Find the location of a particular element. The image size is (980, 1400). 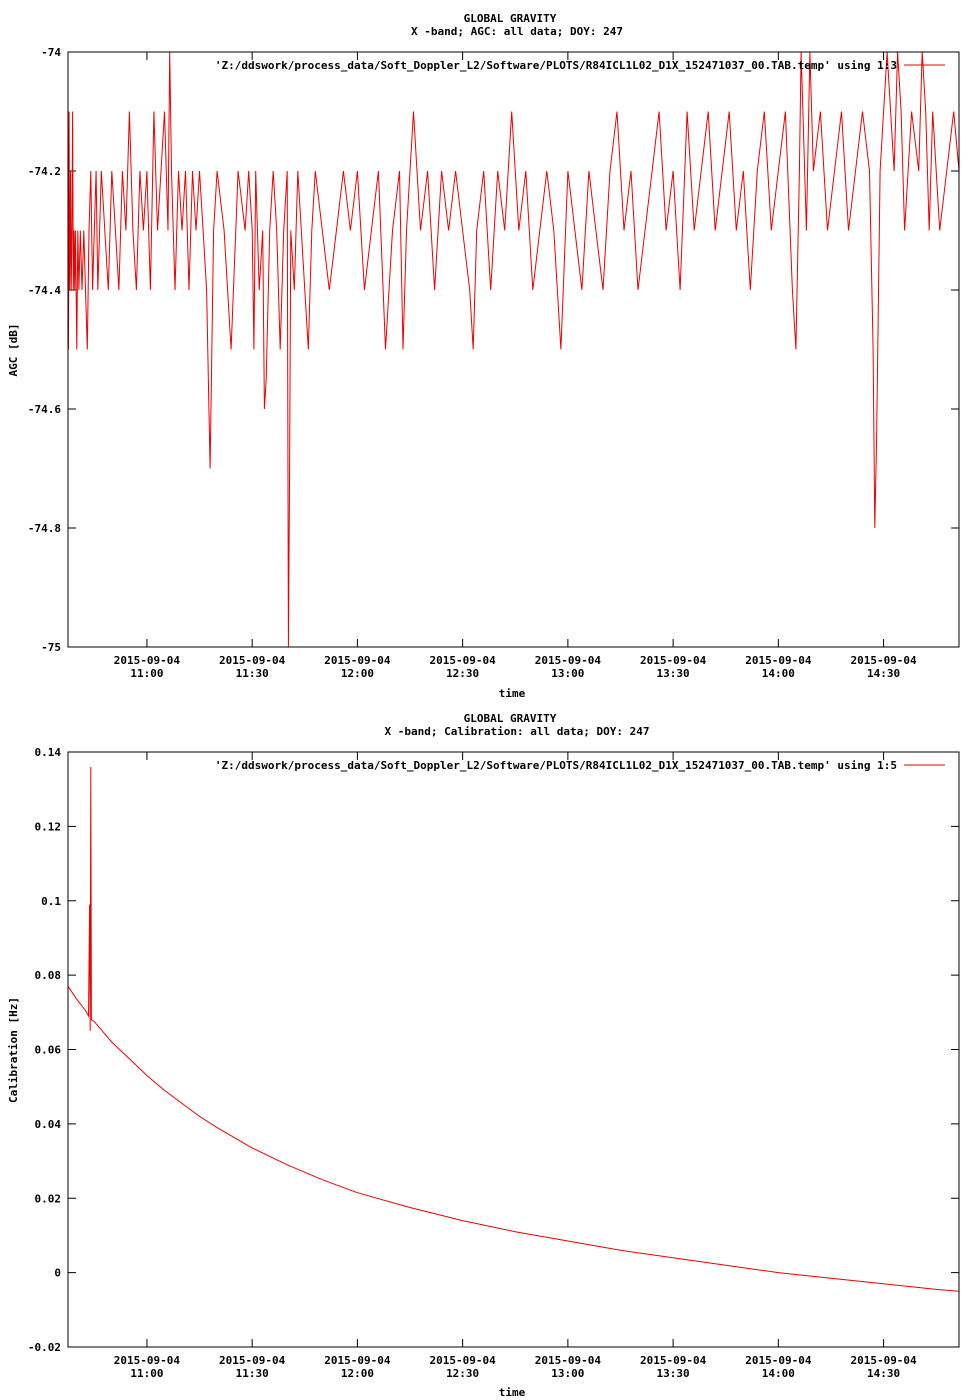

y-tick-label: -74.8 is located at coordinates (44, 528).